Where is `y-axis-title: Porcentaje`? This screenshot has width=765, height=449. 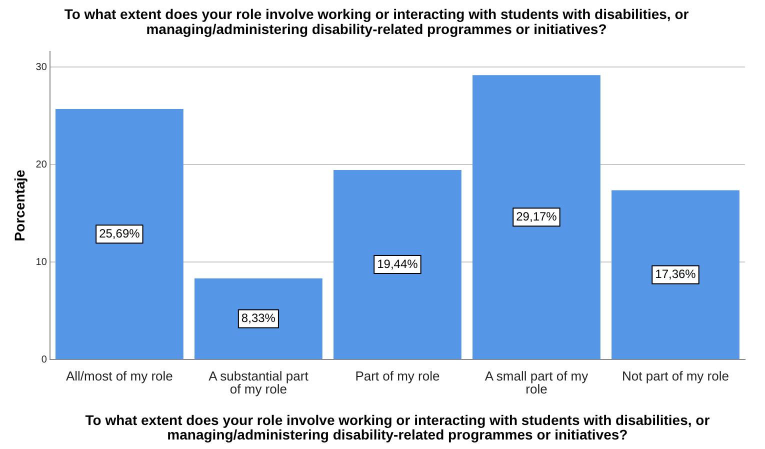 y-axis-title: Porcentaje is located at coordinates (19, 205).